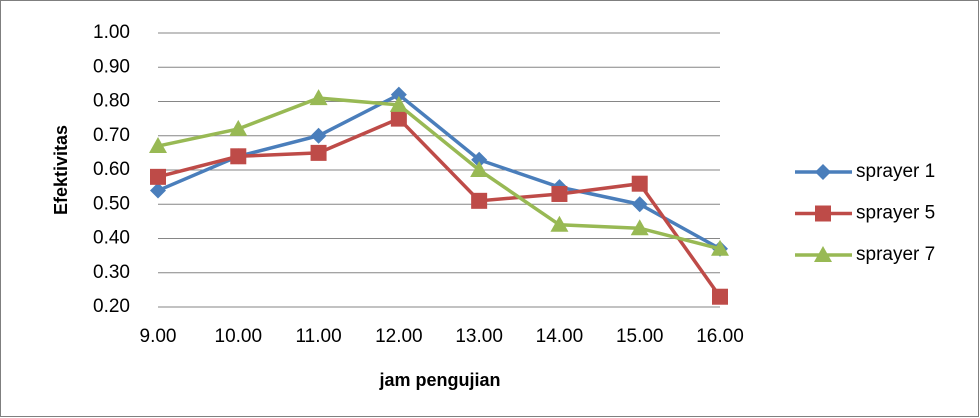  Describe the element at coordinates (439, 380) in the screenshot. I see `x-axis-label: jam pengujian` at that location.